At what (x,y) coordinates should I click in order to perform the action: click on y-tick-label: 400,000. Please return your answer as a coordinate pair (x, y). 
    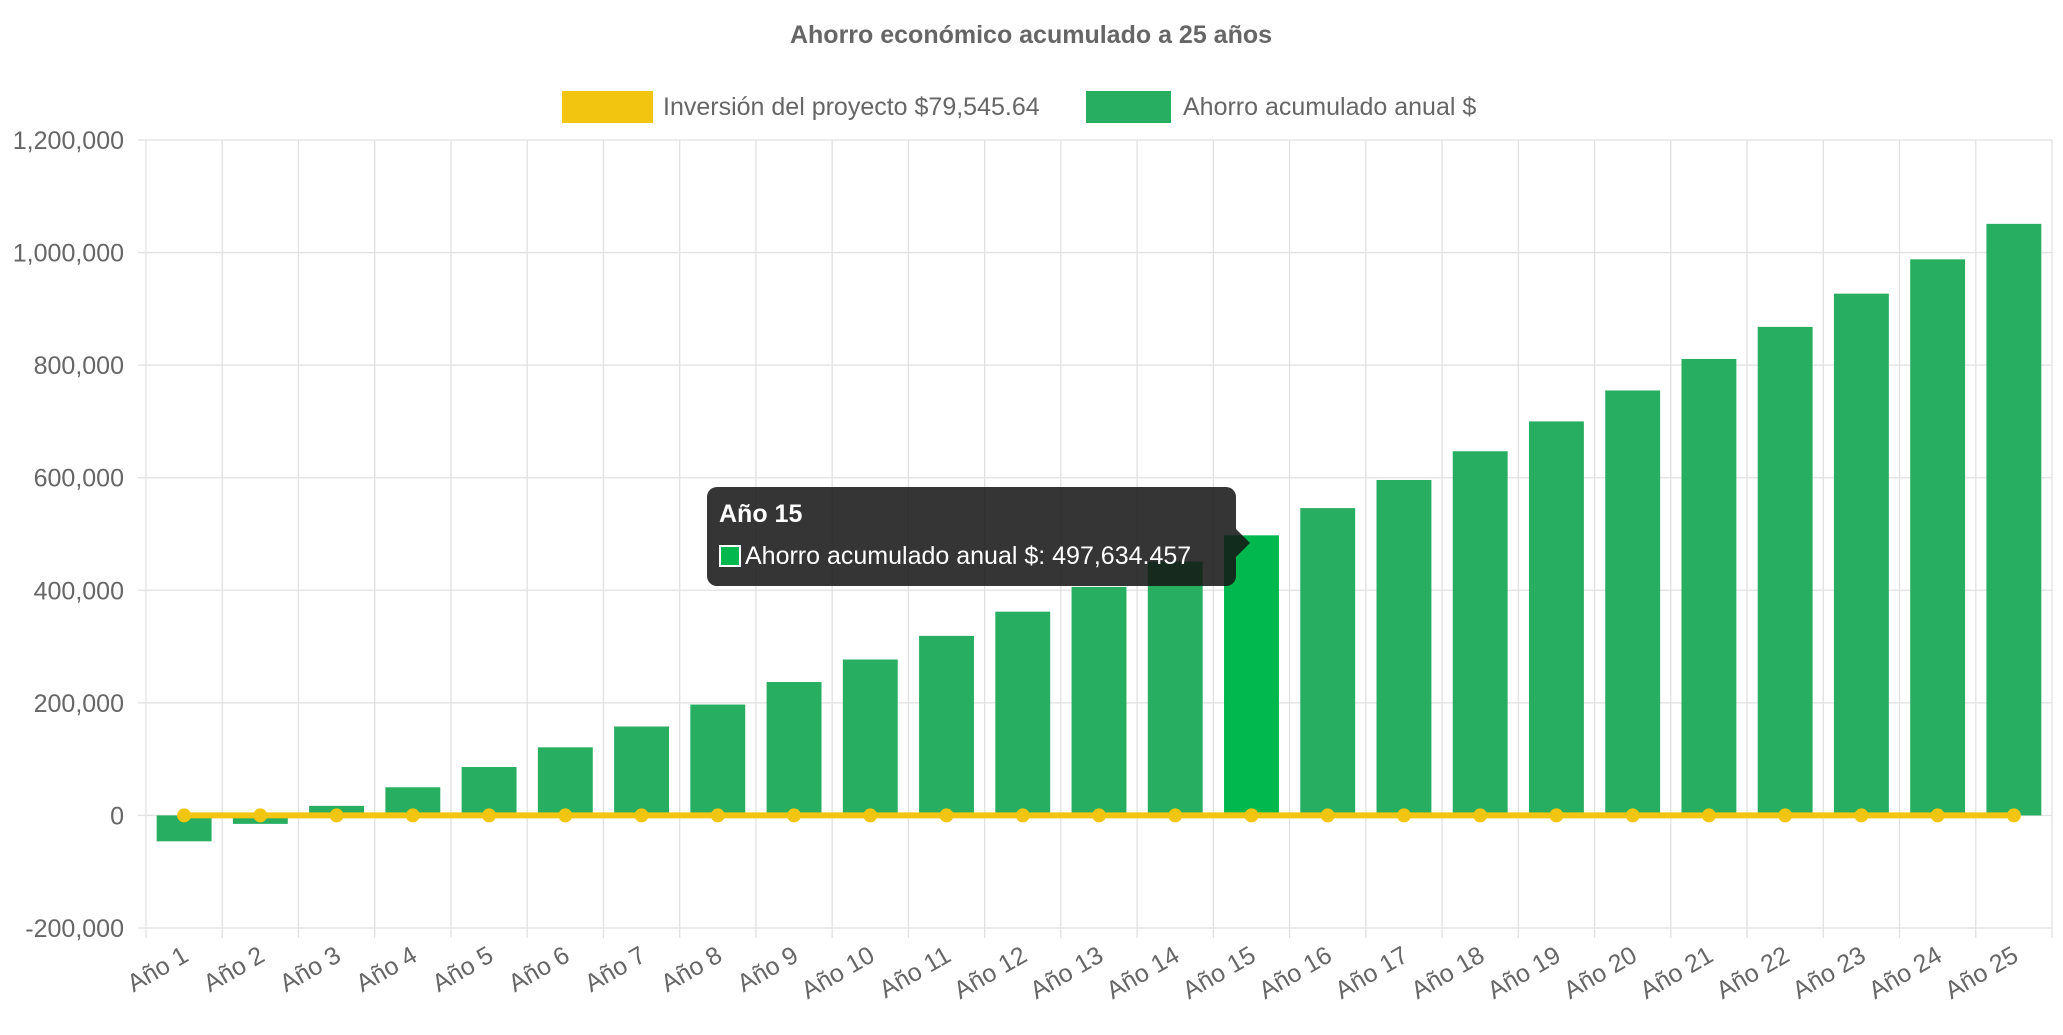
    Looking at the image, I should click on (79, 591).